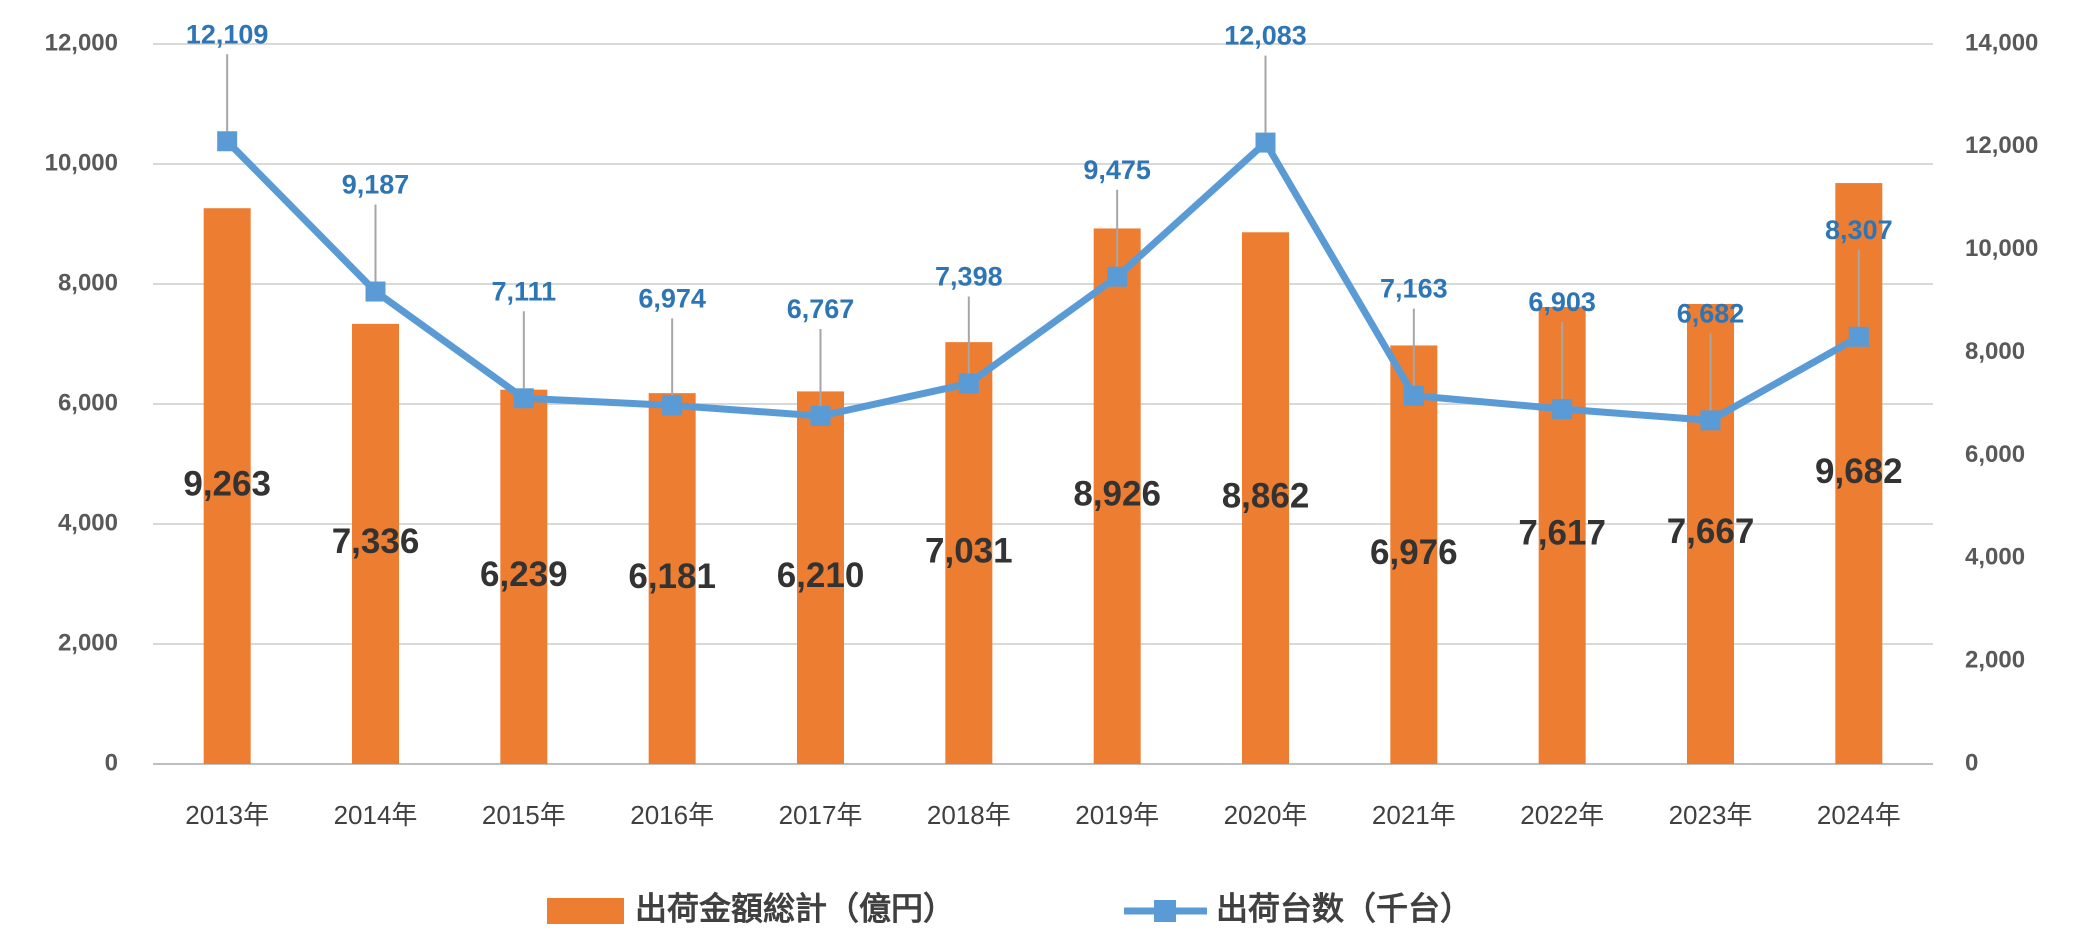 The height and width of the screenshot is (944, 2082). What do you see at coordinates (2001, 145) in the screenshot?
I see `y2-tick-label: 12,000` at bounding box center [2001, 145].